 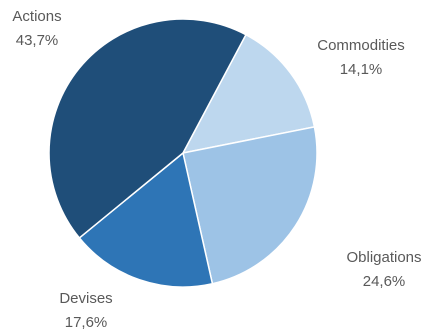 I want to click on label-devises-name: Devises, so click(x=86, y=298).